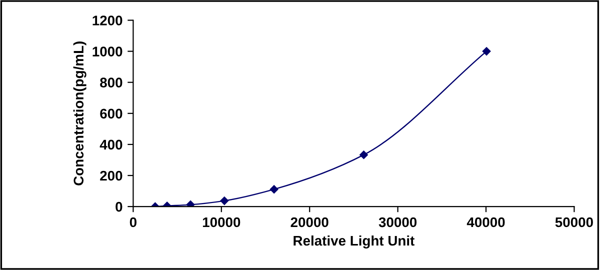  What do you see at coordinates (111, 113) in the screenshot?
I see `y-tick-label: 600` at bounding box center [111, 113].